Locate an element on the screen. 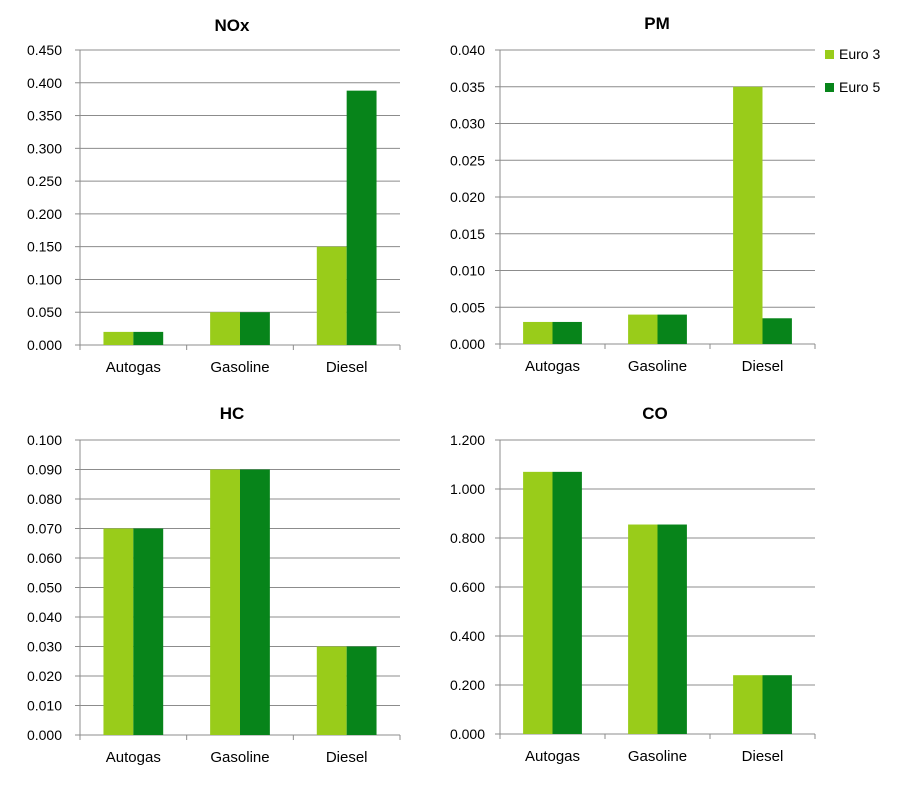  y-tick-label: 0.450 is located at coordinates (44, 50).